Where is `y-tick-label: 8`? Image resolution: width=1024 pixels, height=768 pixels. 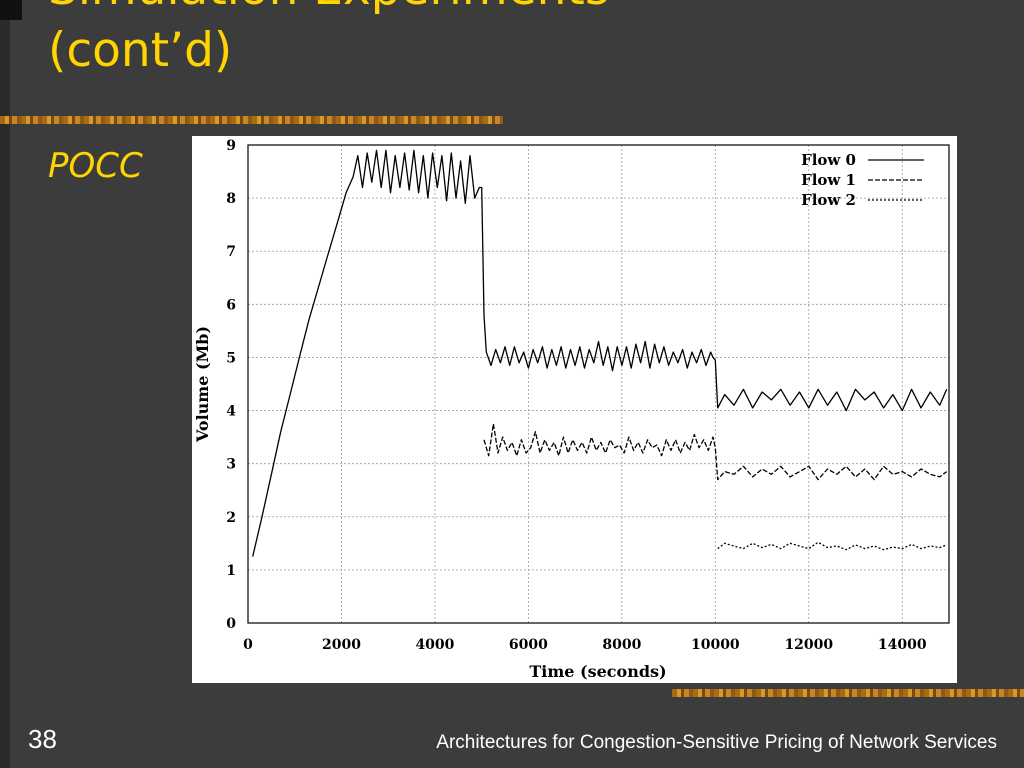
y-tick-label: 8 is located at coordinates (231, 199).